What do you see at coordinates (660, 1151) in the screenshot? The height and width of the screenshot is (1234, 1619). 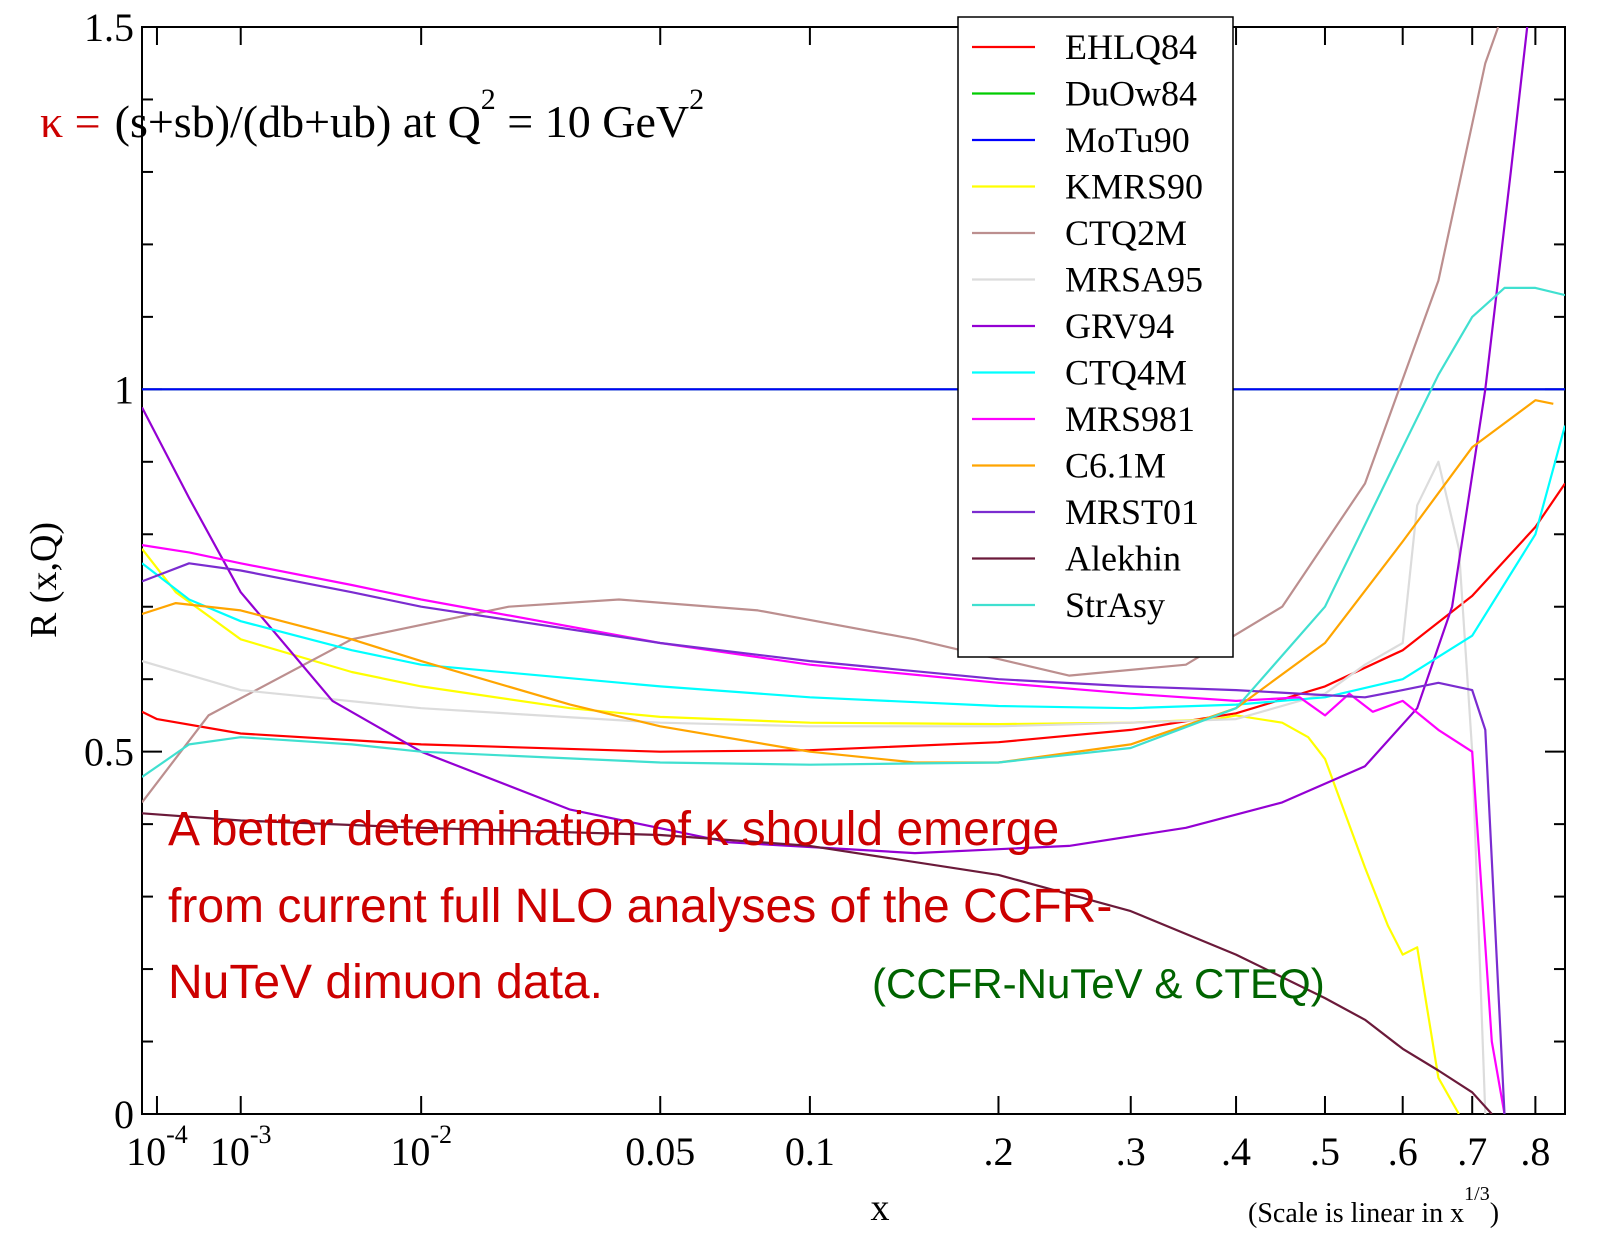 I see `x-tick-label: 0.05` at bounding box center [660, 1151].